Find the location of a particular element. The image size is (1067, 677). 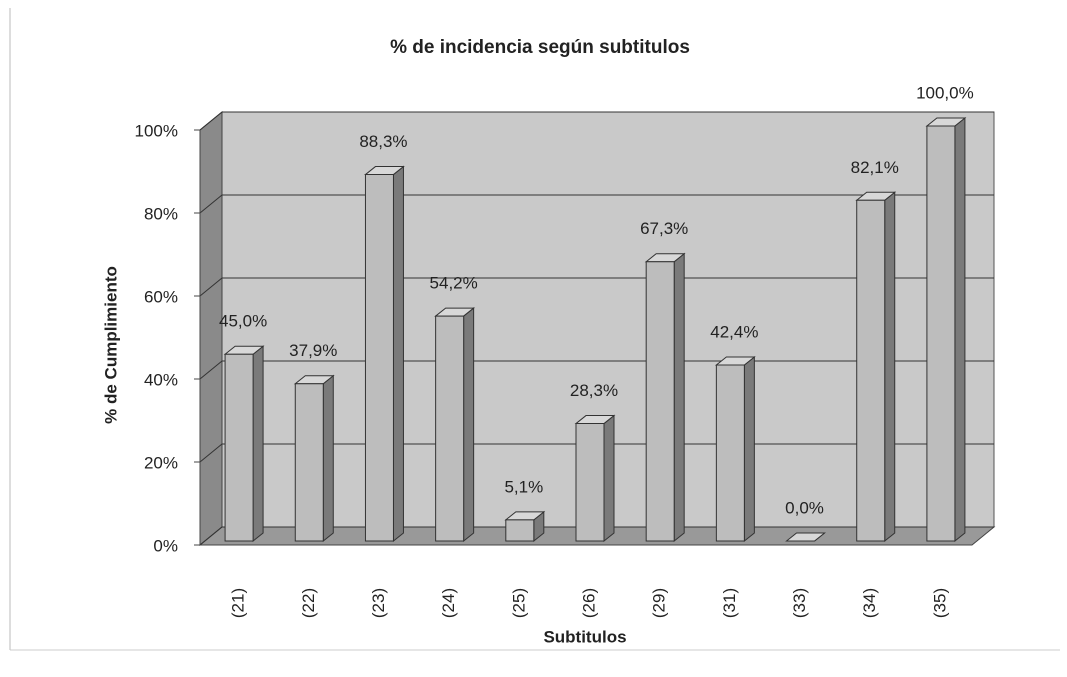

y-tick-label: 20% is located at coordinates (161, 462).